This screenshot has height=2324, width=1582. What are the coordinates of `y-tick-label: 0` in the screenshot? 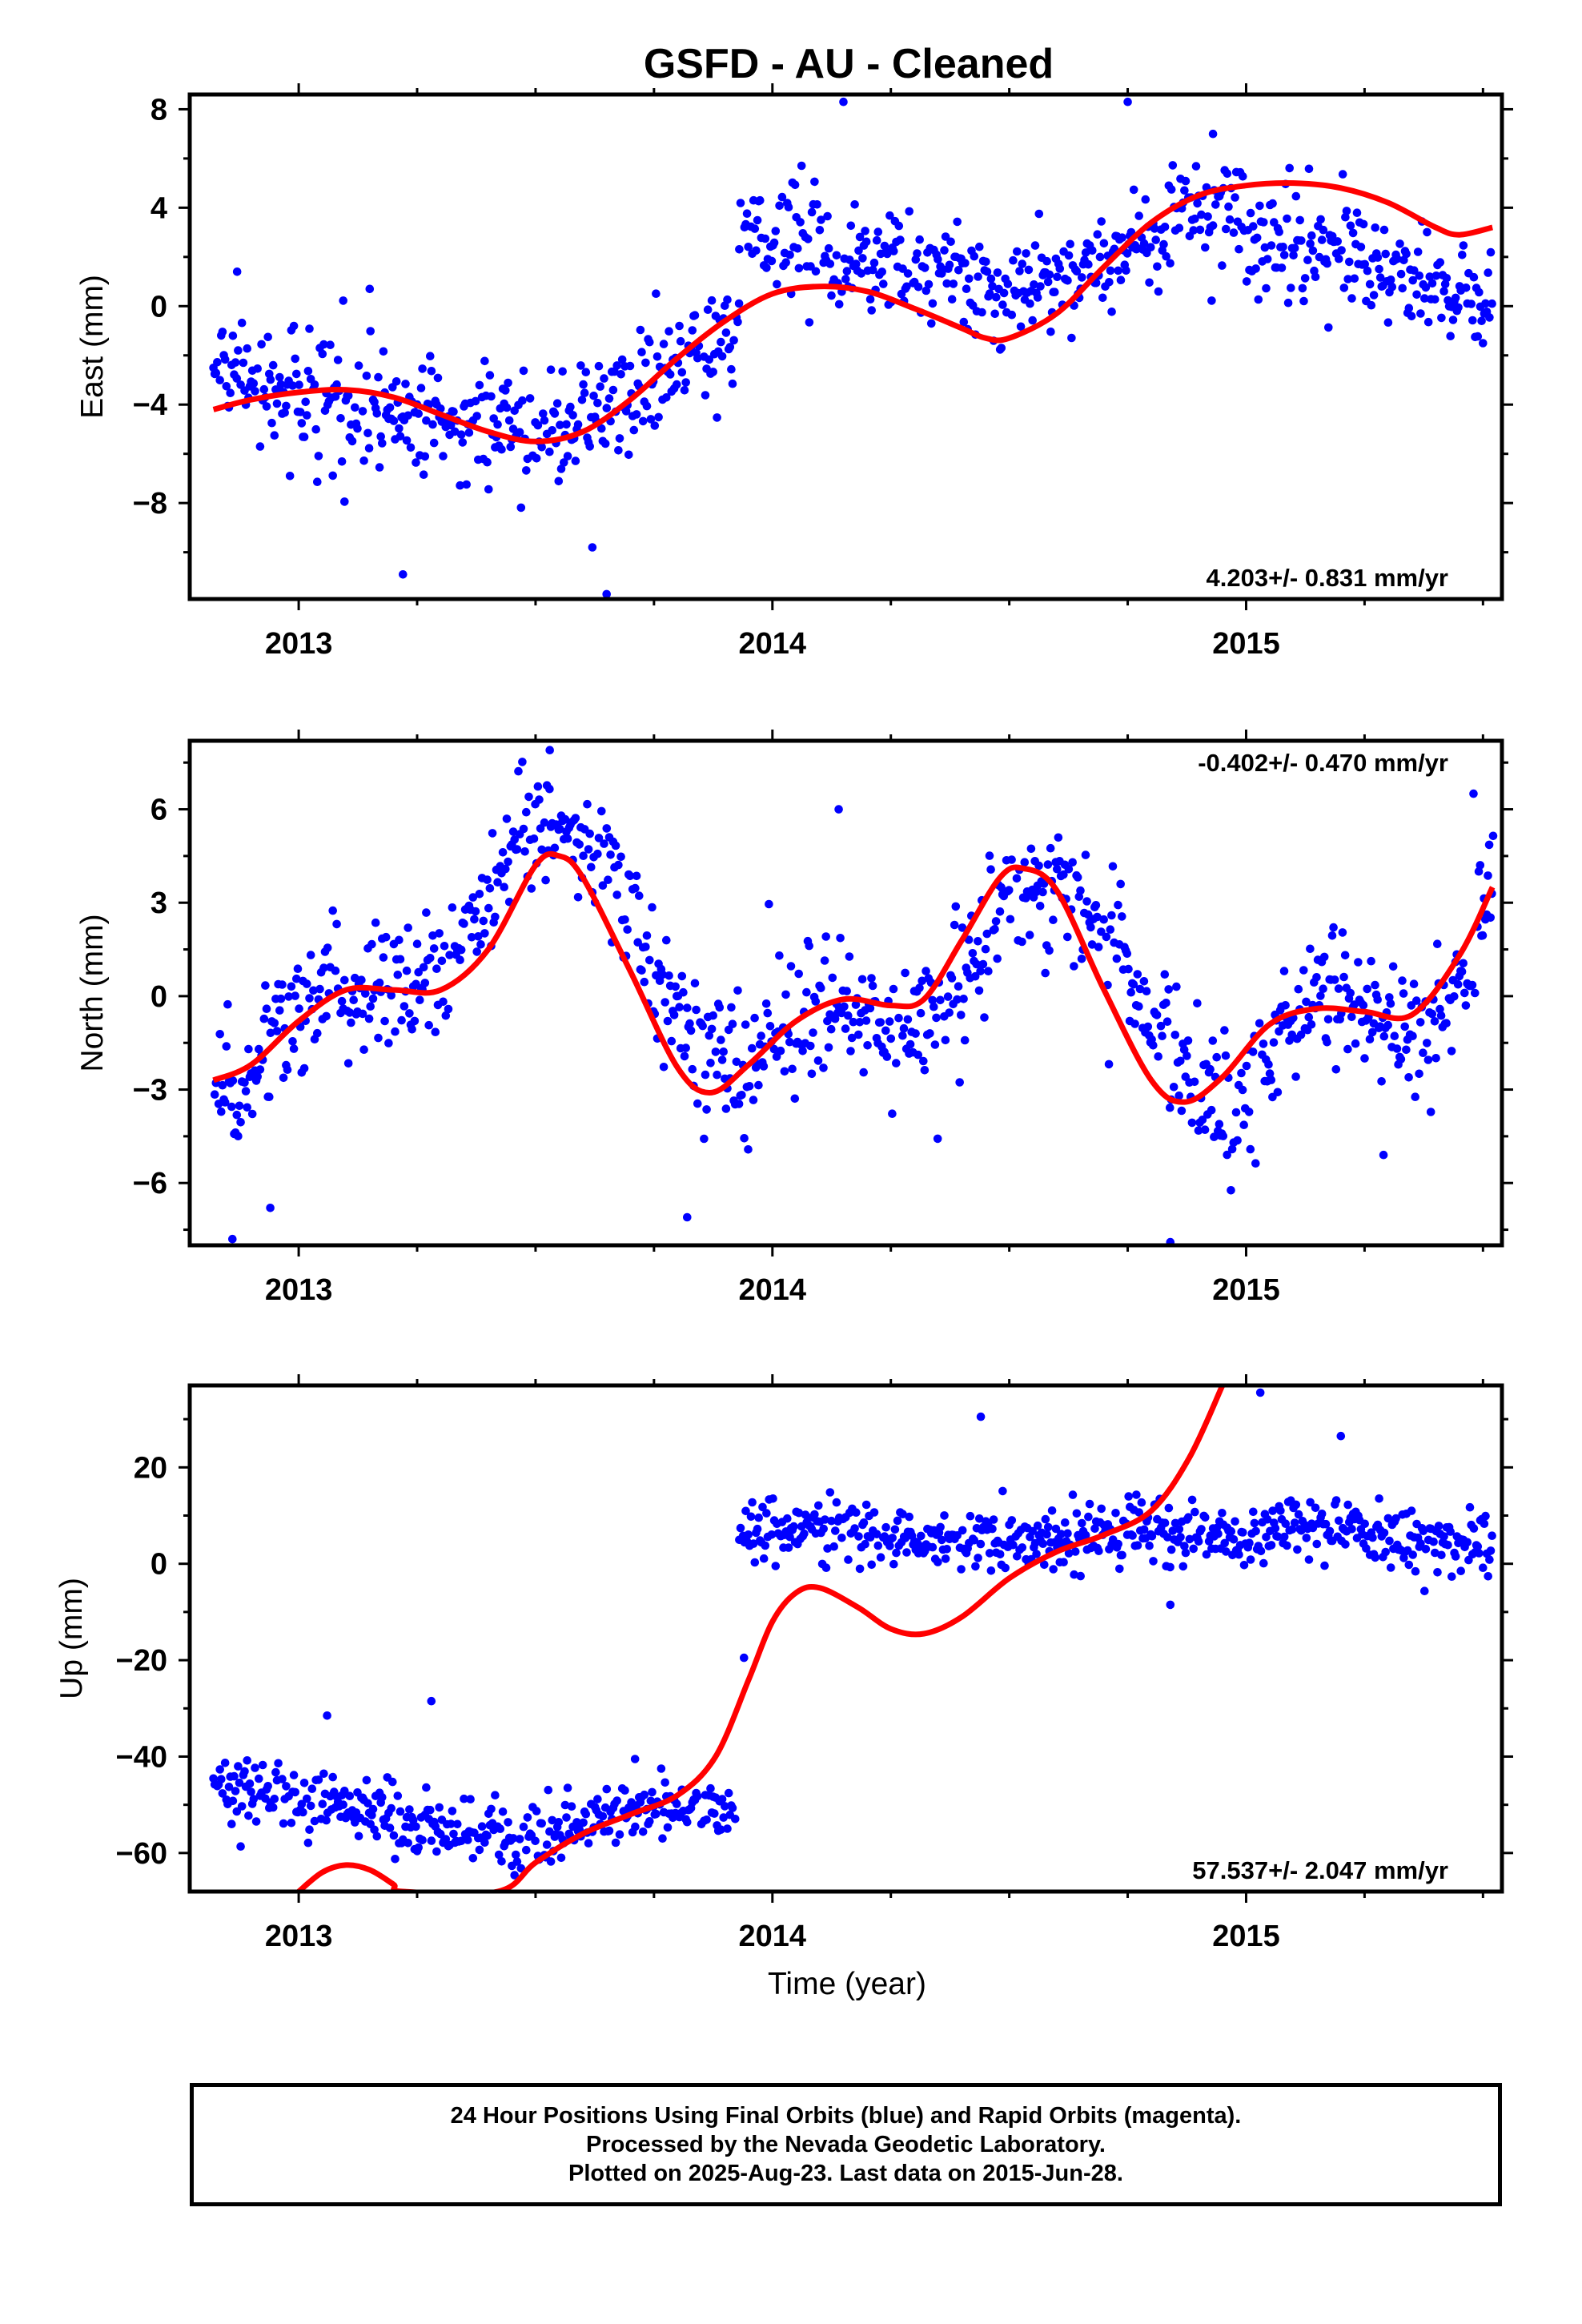 It's located at (159, 1565).